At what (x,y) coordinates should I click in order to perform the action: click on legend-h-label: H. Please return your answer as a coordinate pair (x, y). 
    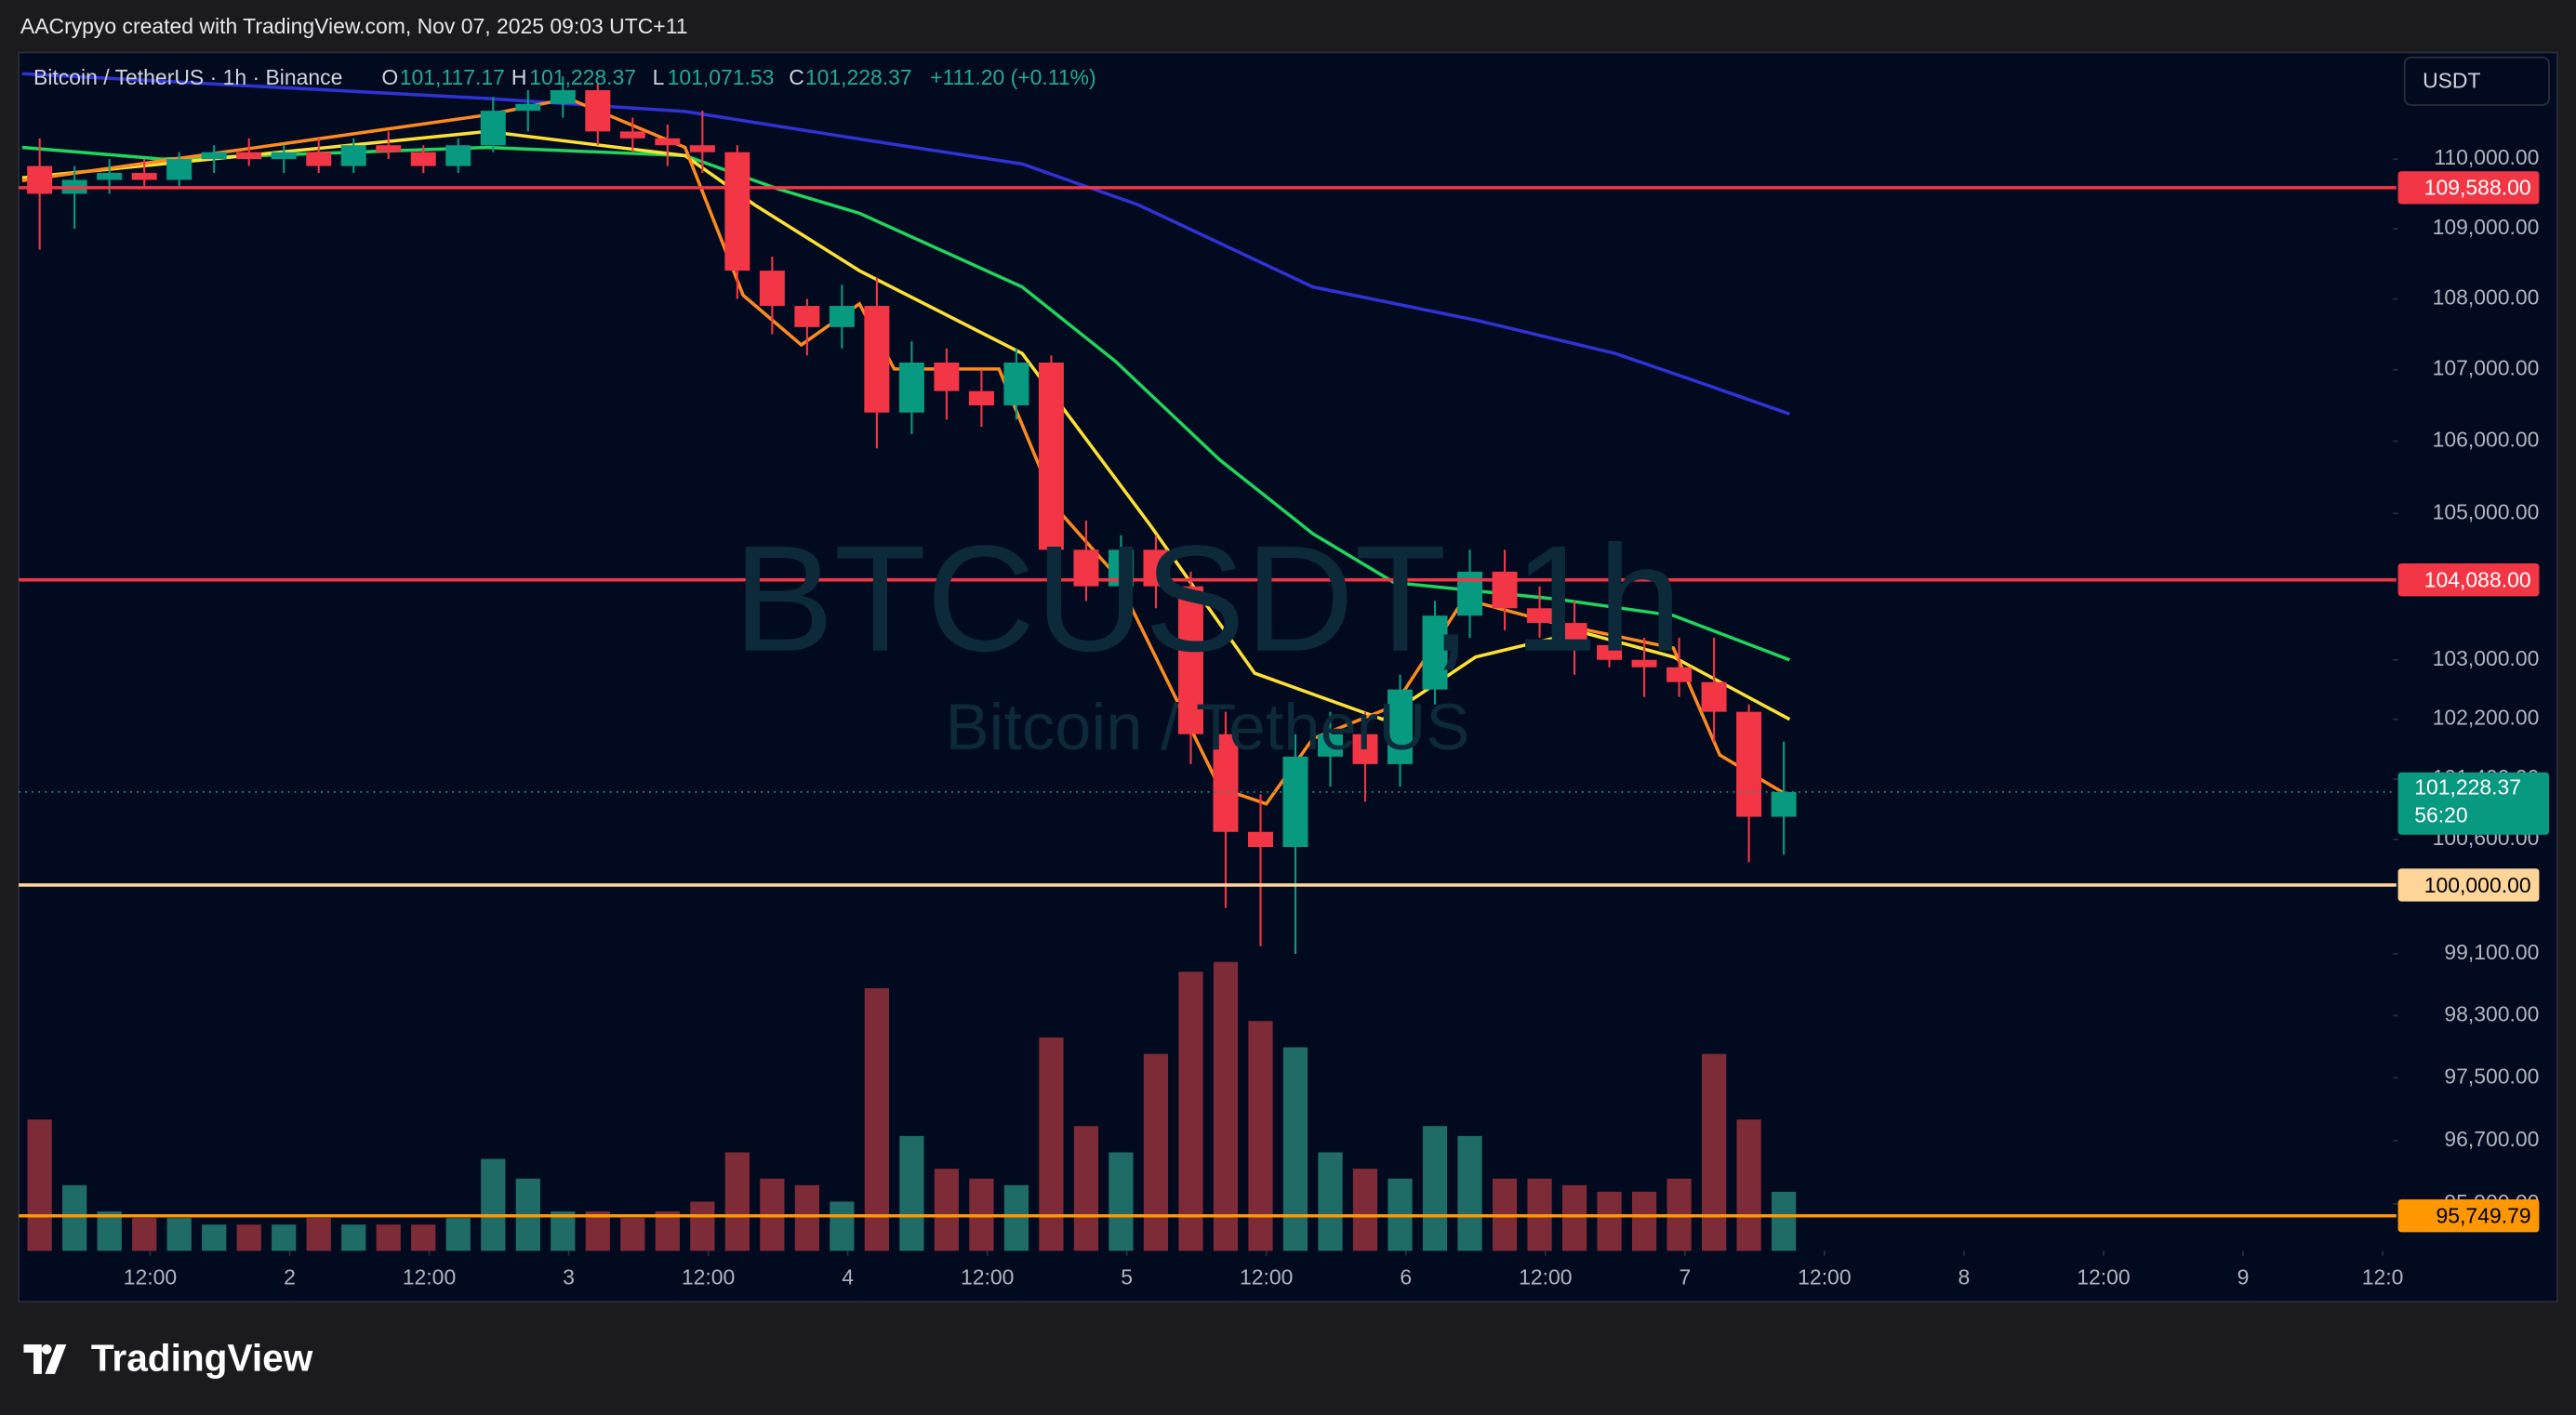
    Looking at the image, I should click on (519, 77).